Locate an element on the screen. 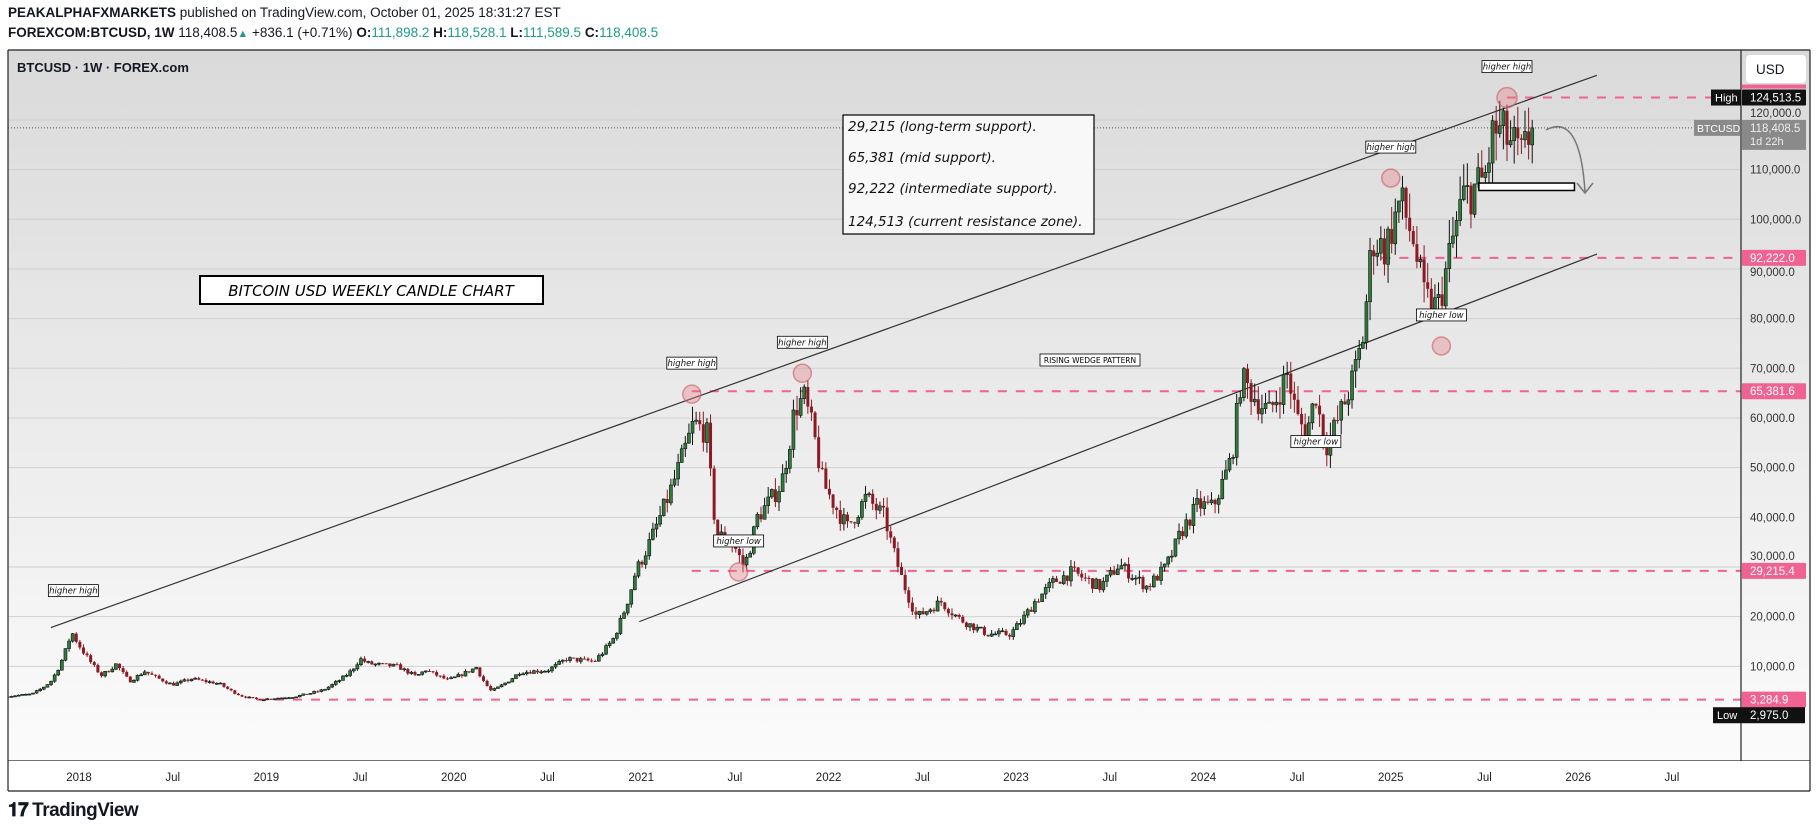  pattern-label: RISING WEDGE PATTERN is located at coordinates (1090, 360).